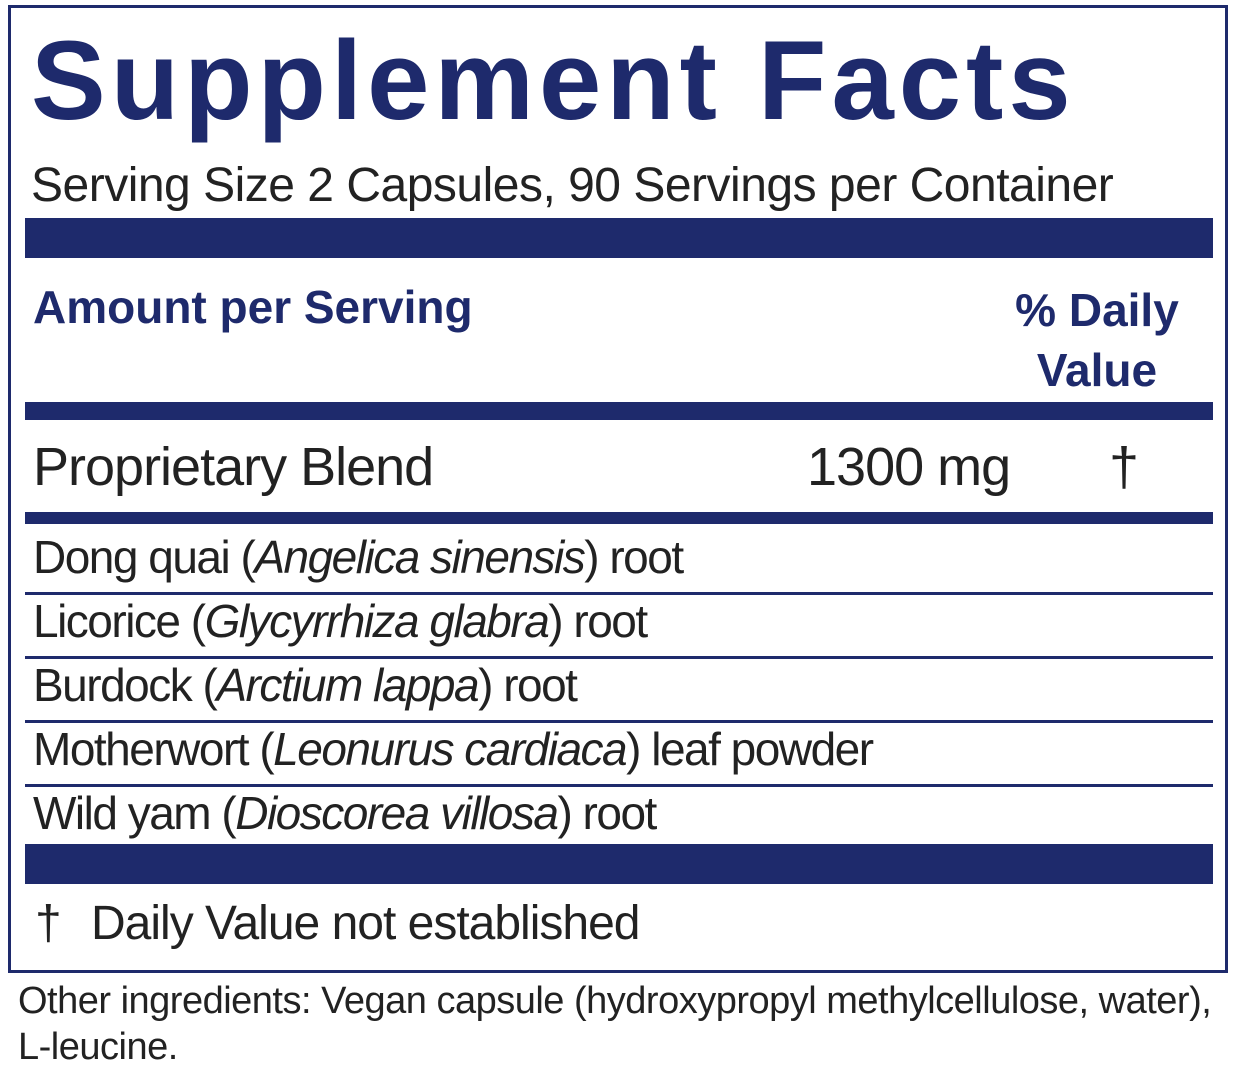  What do you see at coordinates (377, 621) in the screenshot?
I see `ingredient-latin: Glycyrrhiza glabra` at bounding box center [377, 621].